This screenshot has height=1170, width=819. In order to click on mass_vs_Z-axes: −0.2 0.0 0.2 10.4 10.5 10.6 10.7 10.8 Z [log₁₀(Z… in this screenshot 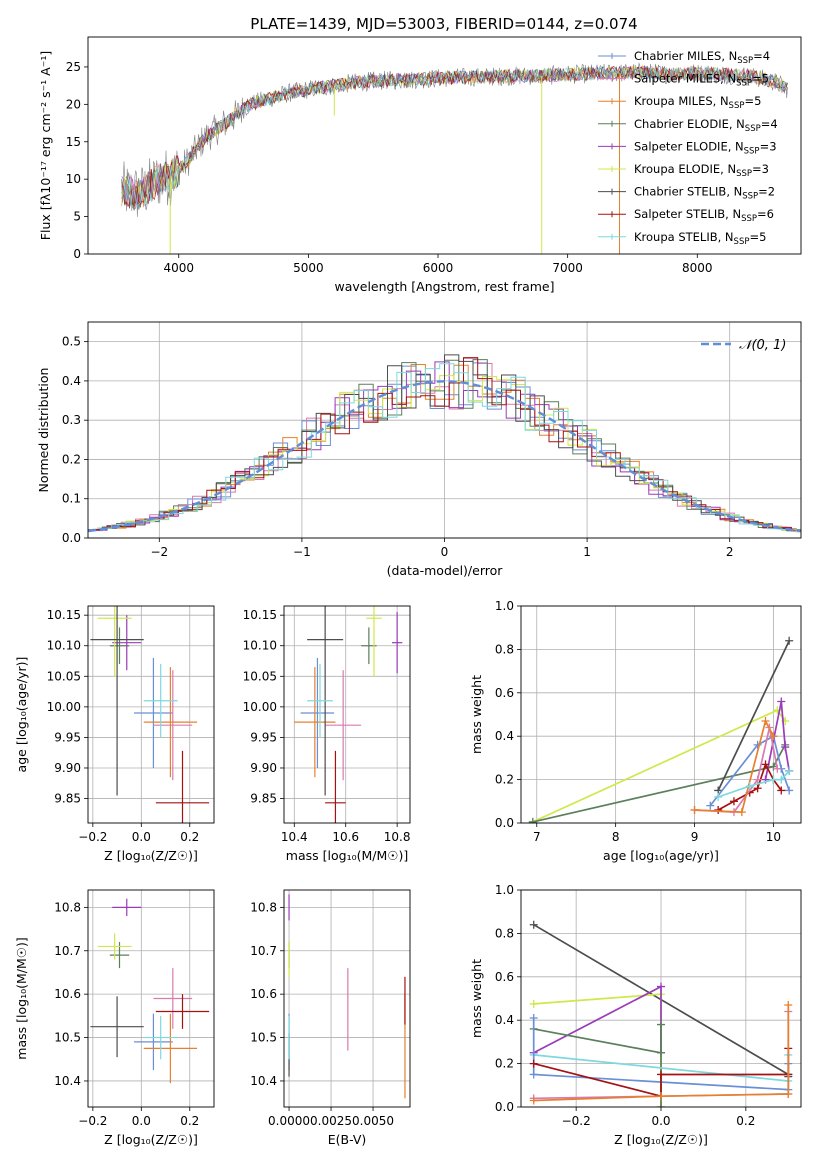, I will do `click(114, 1018)`.